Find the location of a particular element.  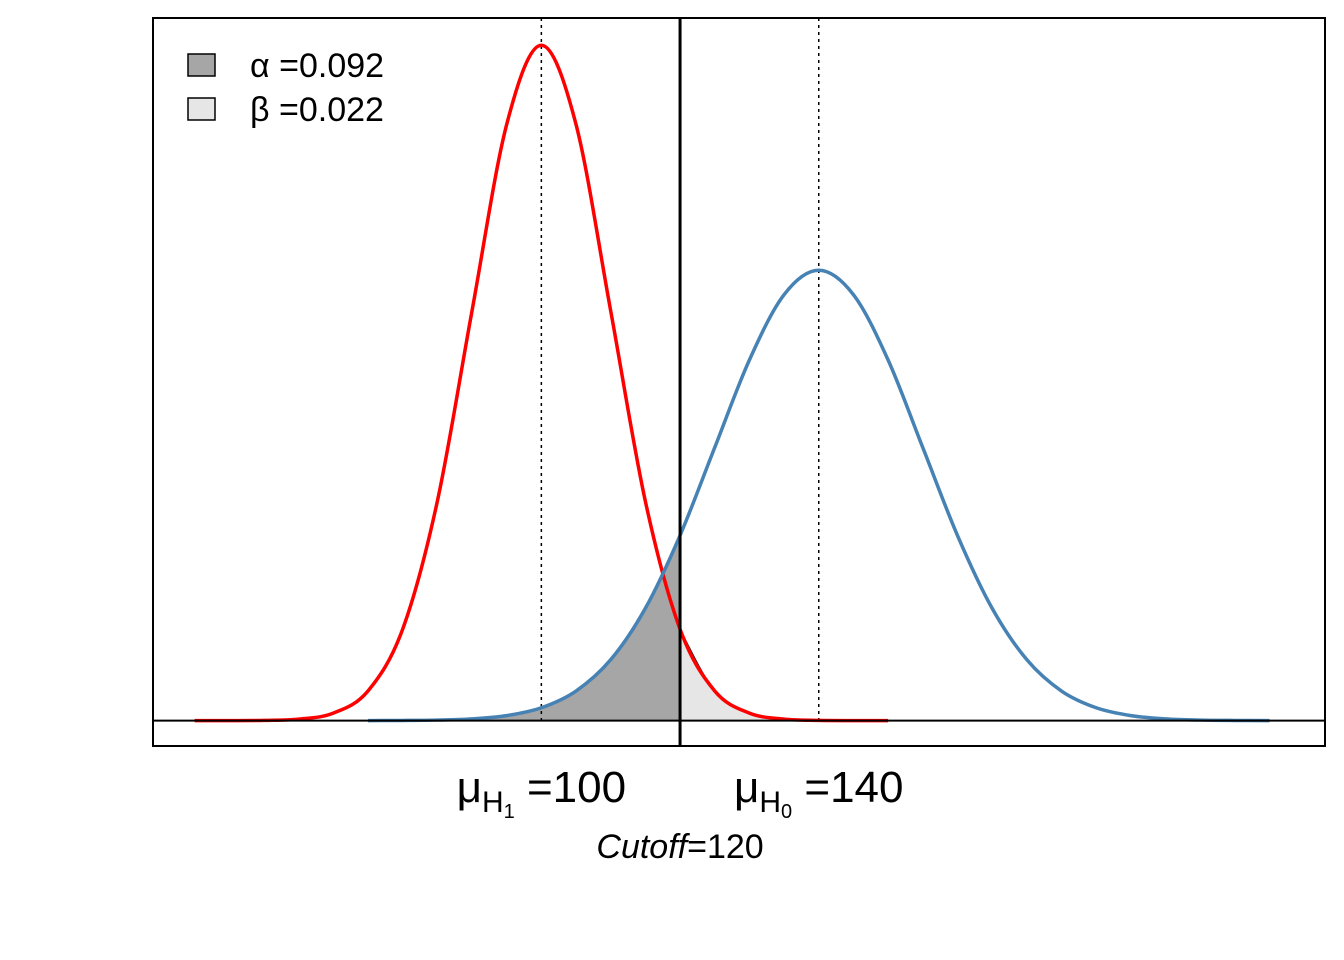

mean-subsubscript: 0 is located at coordinates (786, 812).